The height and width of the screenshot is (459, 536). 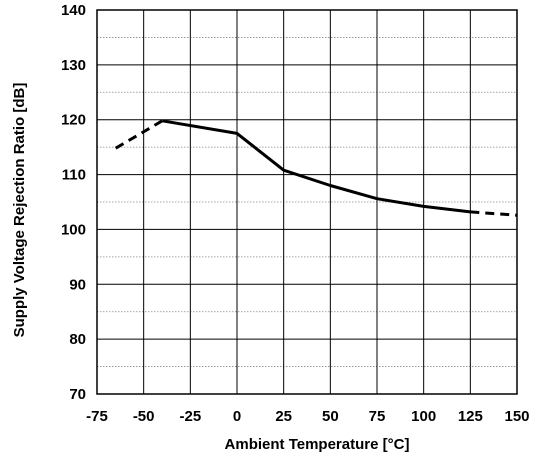 What do you see at coordinates (144, 416) in the screenshot?
I see `x-tick-label: -50` at bounding box center [144, 416].